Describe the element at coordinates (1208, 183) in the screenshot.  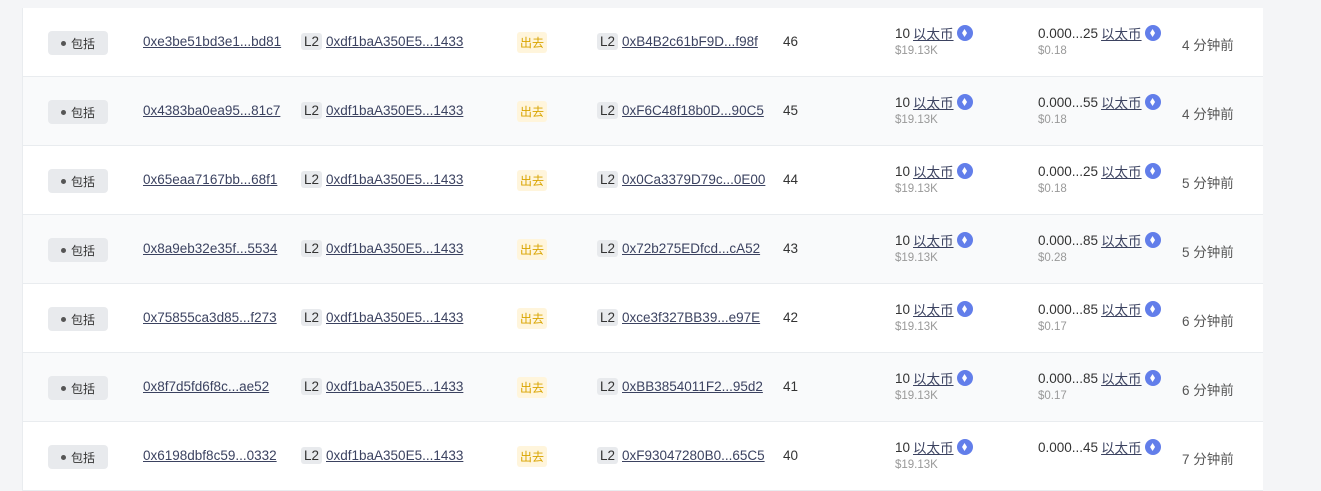
I see `age: 5 分钟前` at that location.